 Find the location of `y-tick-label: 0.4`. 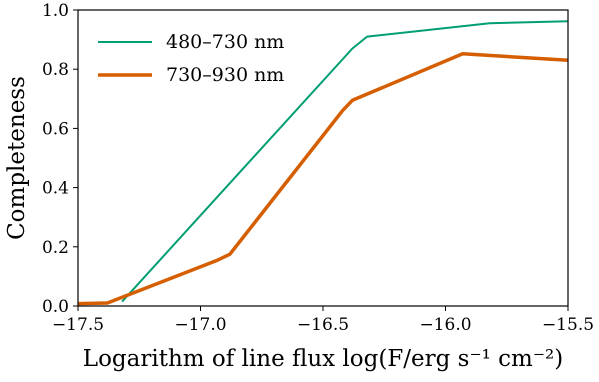

y-tick-label: 0.4 is located at coordinates (55, 189).